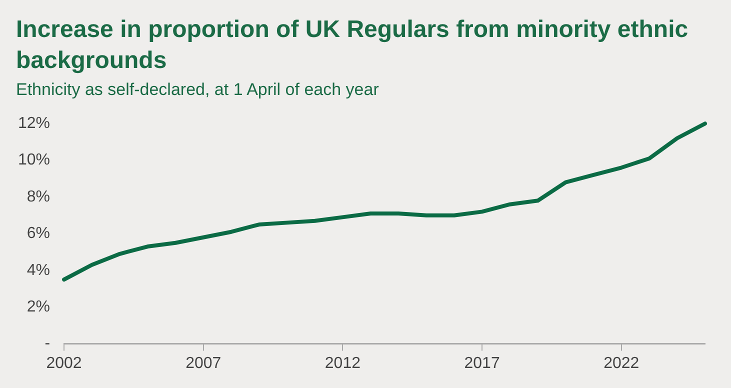 The height and width of the screenshot is (388, 731). Describe the element at coordinates (38, 270) in the screenshot. I see `y-tick-label: 4%` at that location.